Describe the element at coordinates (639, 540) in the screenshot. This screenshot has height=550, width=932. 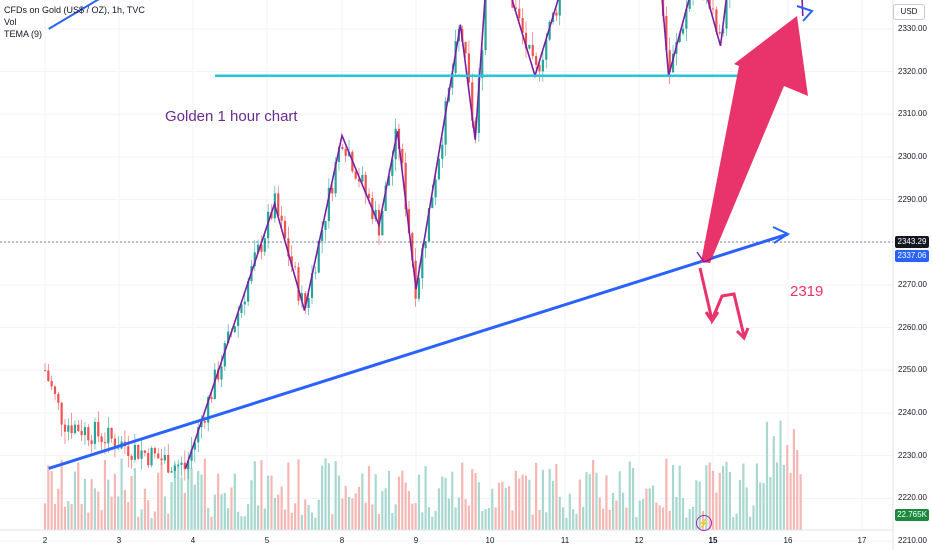
I see `time-tick-label: 12` at that location.